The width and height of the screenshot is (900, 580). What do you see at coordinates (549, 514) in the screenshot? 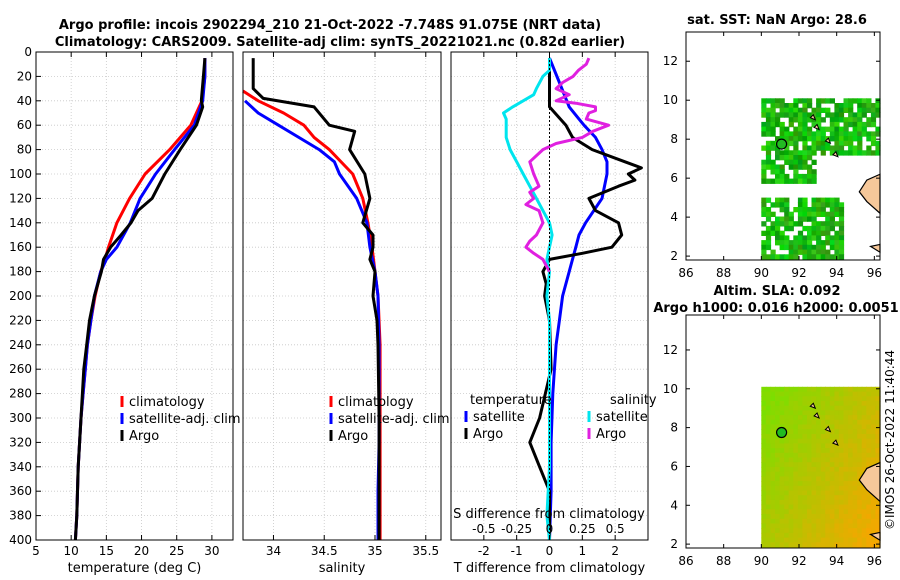
I see `secondary-axis-label: S difference from climatology` at bounding box center [549, 514].